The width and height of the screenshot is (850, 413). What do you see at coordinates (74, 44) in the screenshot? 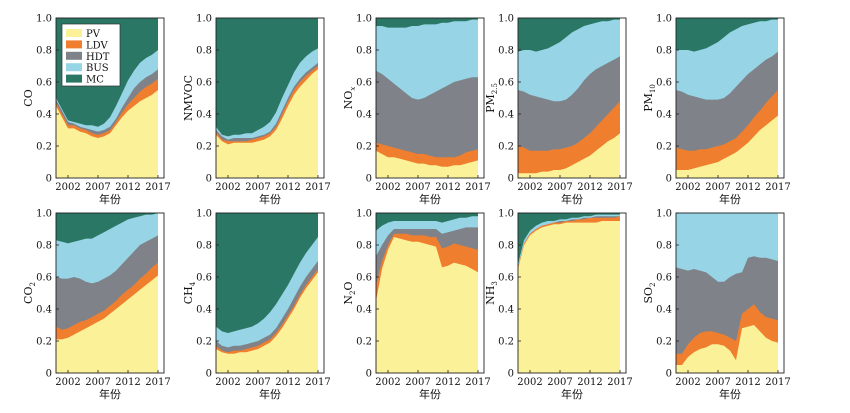
I see `legend-swatch-ldv` at bounding box center [74, 44].